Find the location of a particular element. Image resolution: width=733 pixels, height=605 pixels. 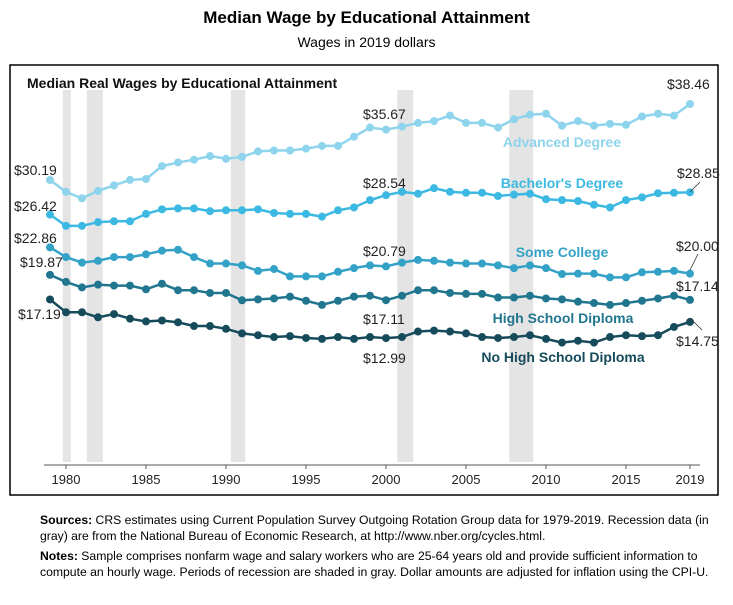

figure-title: Median Wage by Educational Attainment is located at coordinates (366, 17).